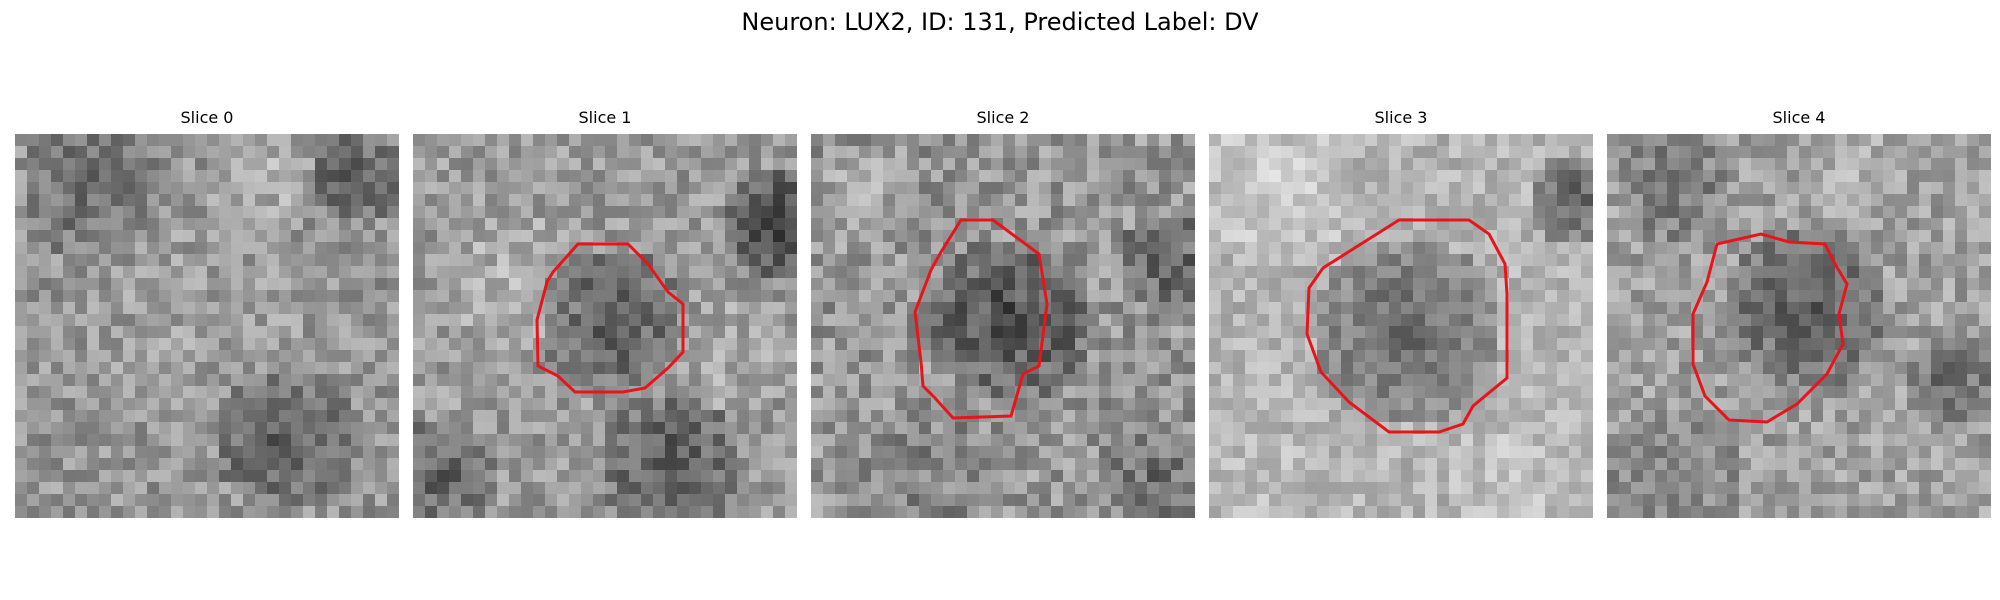 This screenshot has height=600, width=2000. I want to click on slice-title-2: Slice 2, so click(1003, 117).